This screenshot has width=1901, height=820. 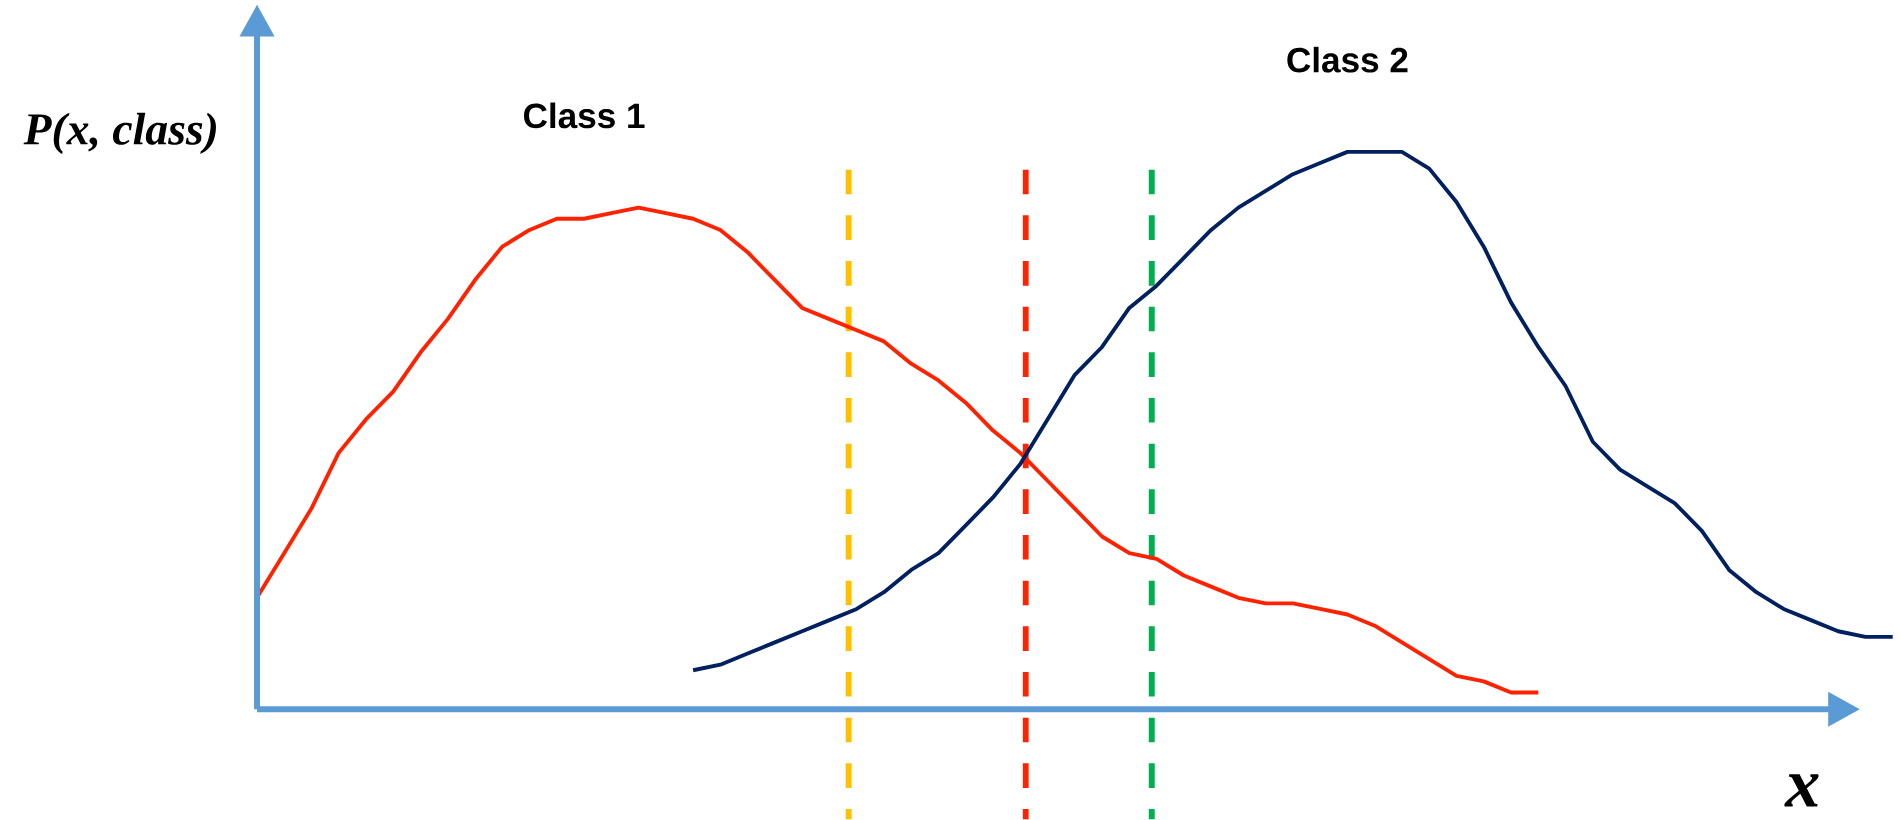 What do you see at coordinates (1801, 790) in the screenshot?
I see `text: x` at bounding box center [1801, 790].